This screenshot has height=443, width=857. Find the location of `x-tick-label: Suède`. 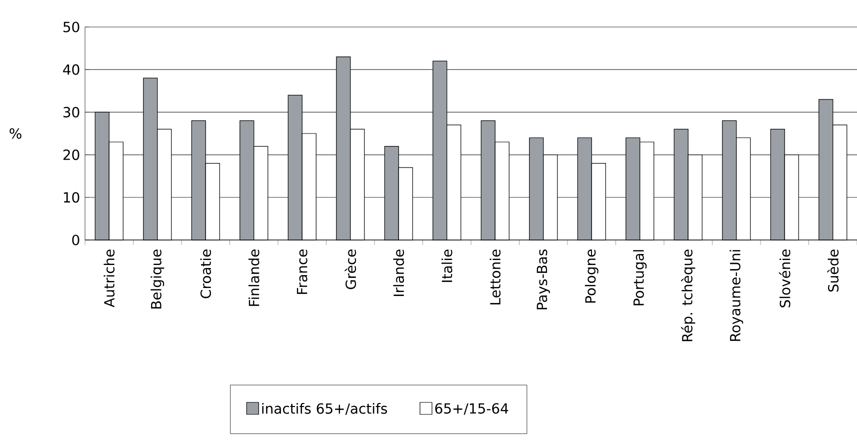

x-tick-label: Suède is located at coordinates (833, 271).